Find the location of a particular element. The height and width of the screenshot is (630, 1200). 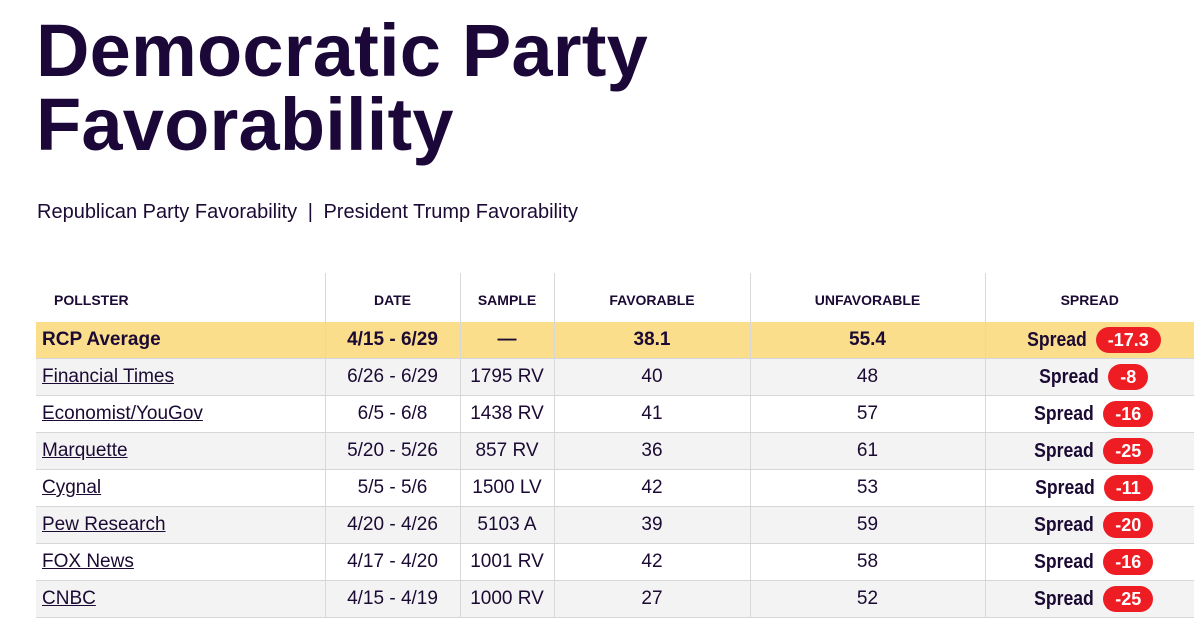

spread-badge: -8 is located at coordinates (1128, 377).